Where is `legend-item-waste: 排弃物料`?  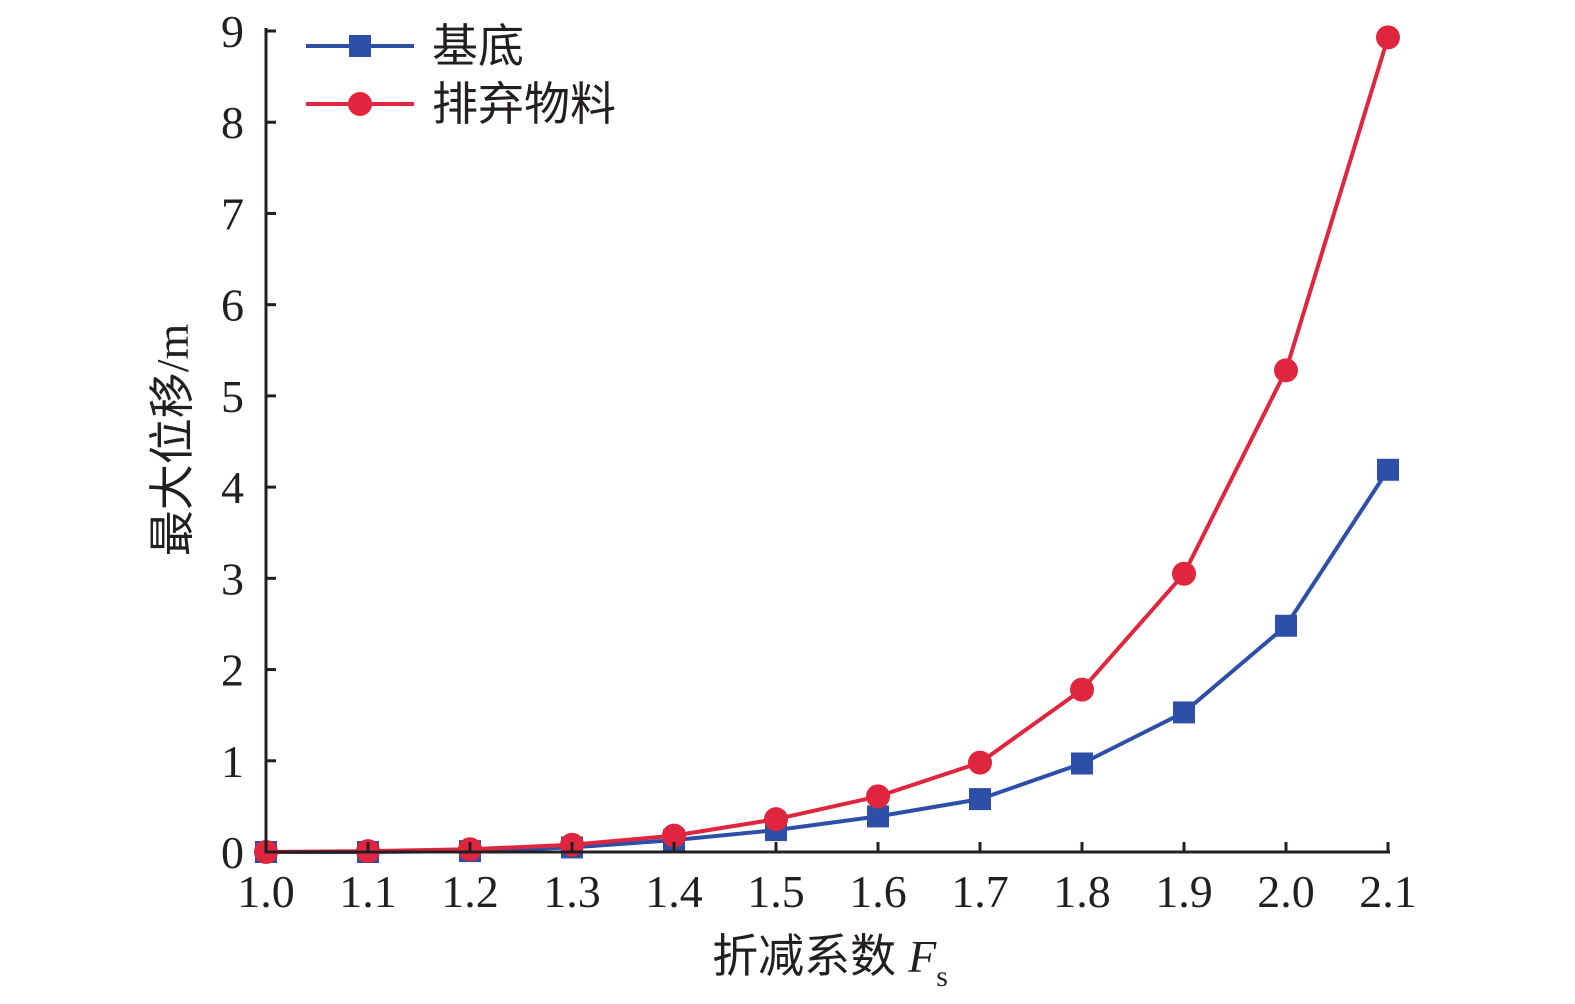
legend-item-waste: 排弃物料 is located at coordinates (461, 104).